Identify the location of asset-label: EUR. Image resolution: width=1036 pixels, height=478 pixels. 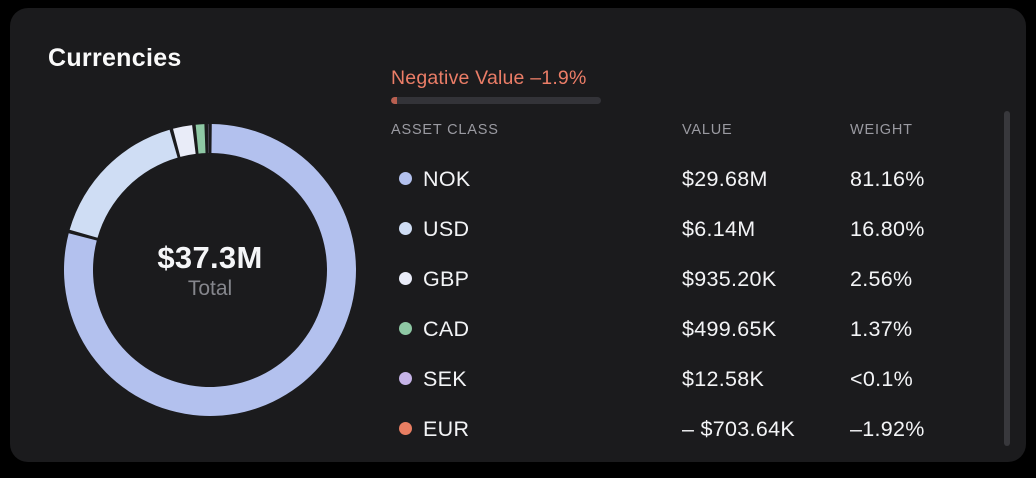
(446, 429).